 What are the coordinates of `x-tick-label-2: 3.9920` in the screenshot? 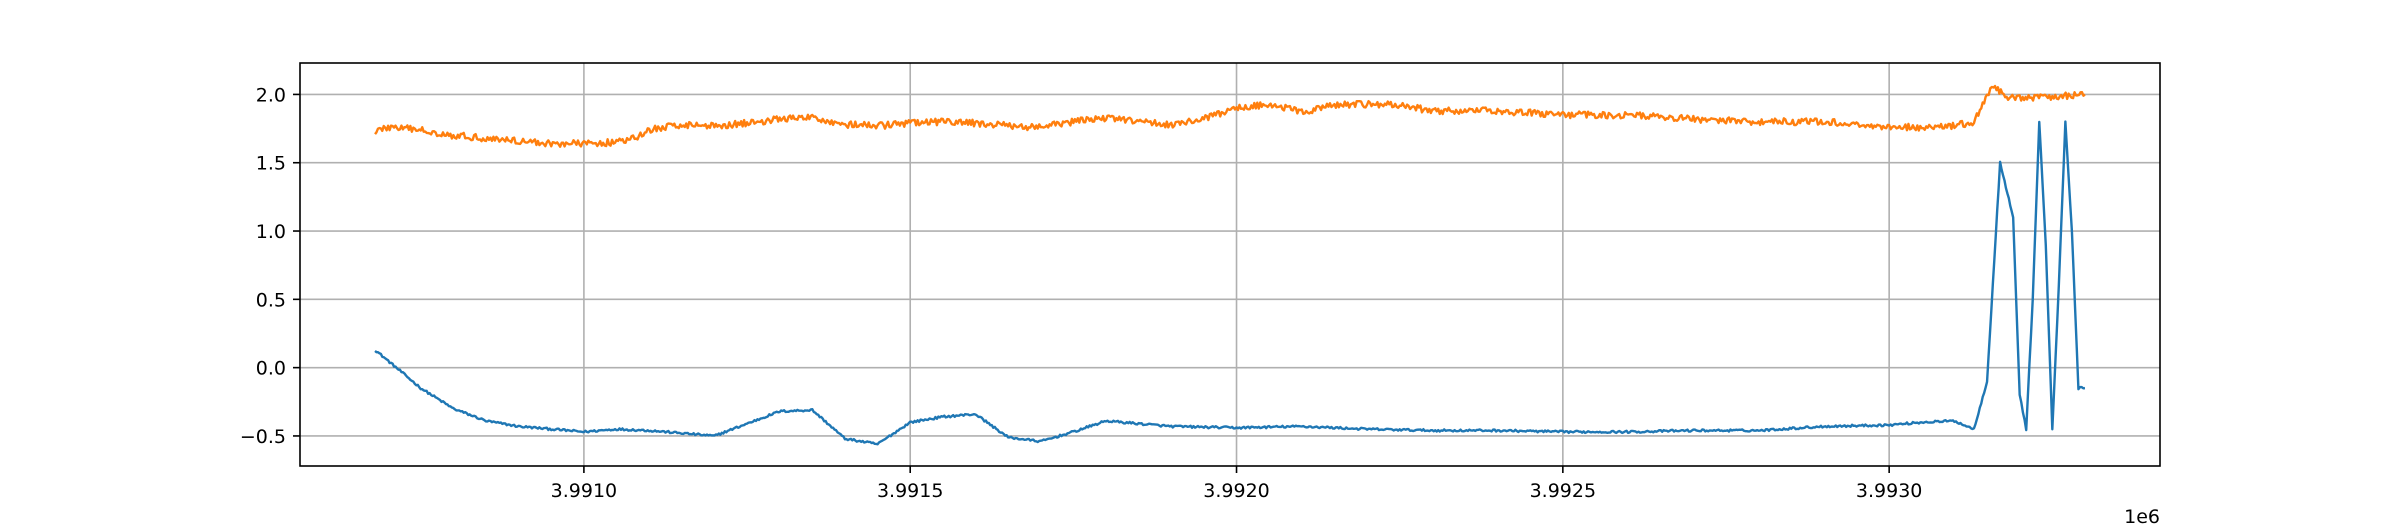 It's located at (1236, 491).